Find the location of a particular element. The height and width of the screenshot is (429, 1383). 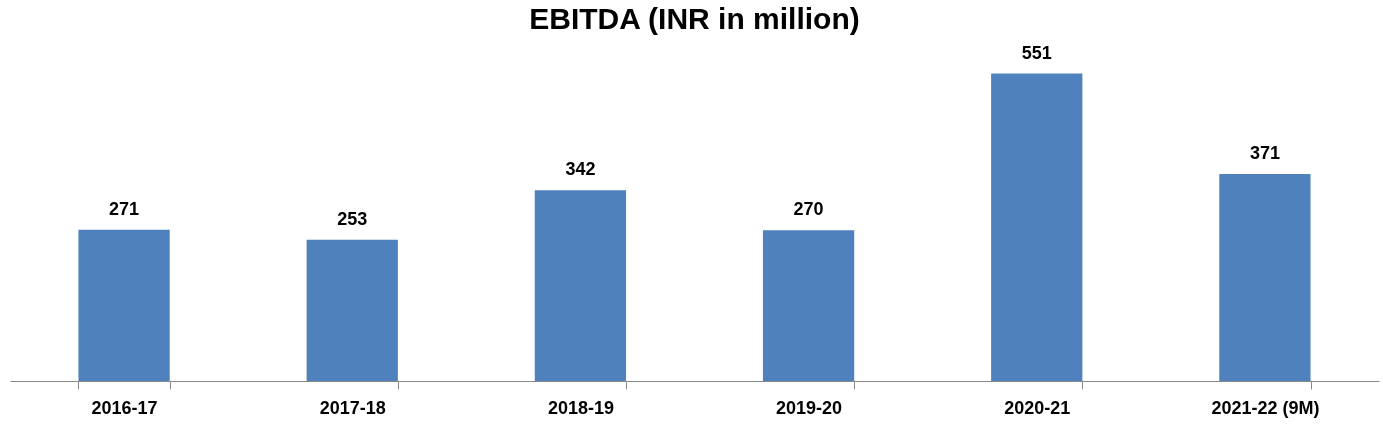

x-tick-label: 2020-21 is located at coordinates (1037, 407).